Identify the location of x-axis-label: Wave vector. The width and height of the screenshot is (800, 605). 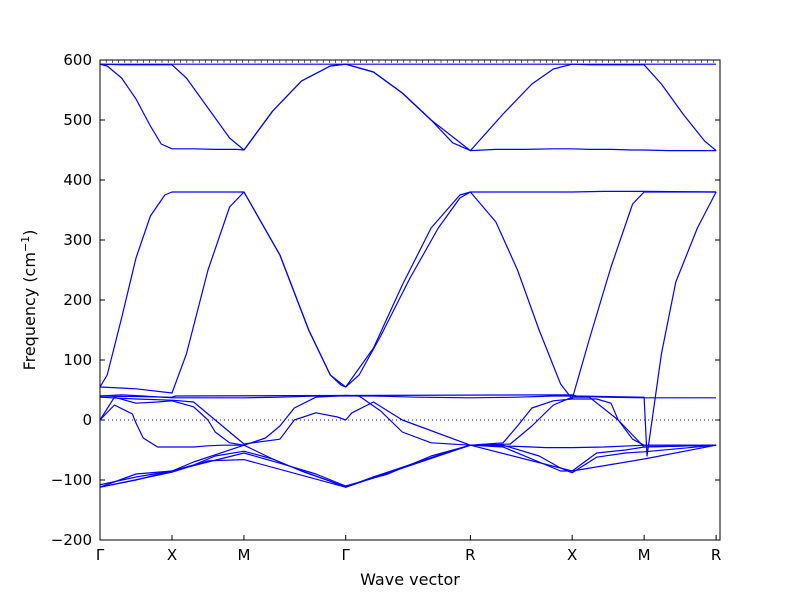
(410, 579).